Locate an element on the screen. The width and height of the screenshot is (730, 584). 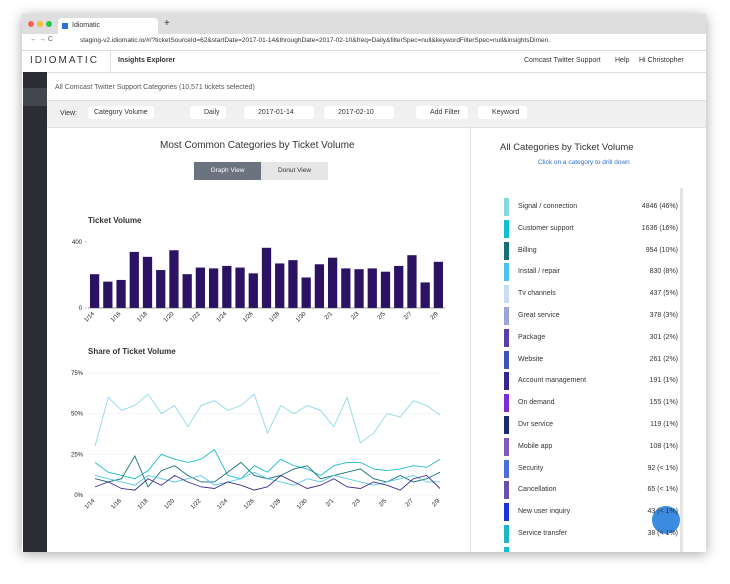
user: Hi Christopher is located at coordinates (661, 60).